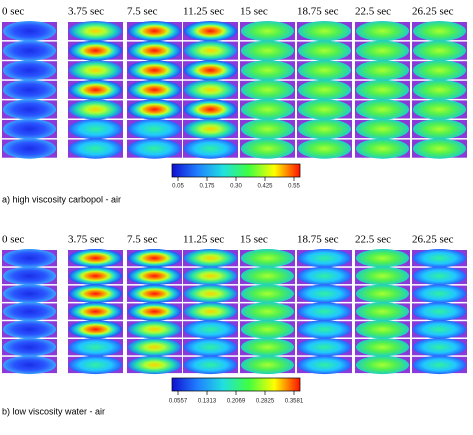  Describe the element at coordinates (13, 12) in the screenshot. I see `time-label: 0 sec` at that location.